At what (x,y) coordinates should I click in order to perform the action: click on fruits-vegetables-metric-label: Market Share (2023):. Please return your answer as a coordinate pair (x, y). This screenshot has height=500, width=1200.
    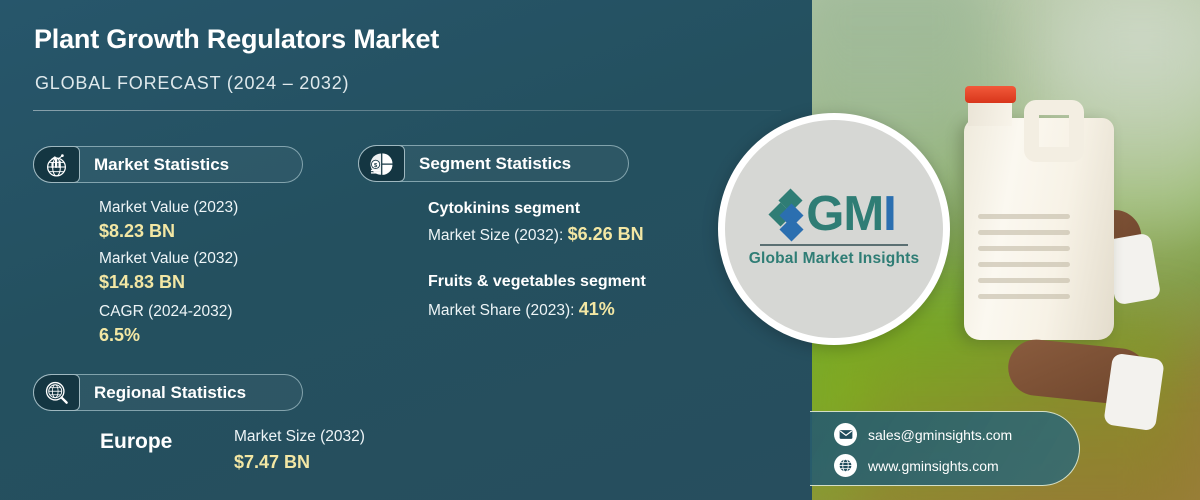
    Looking at the image, I should click on (503, 310).